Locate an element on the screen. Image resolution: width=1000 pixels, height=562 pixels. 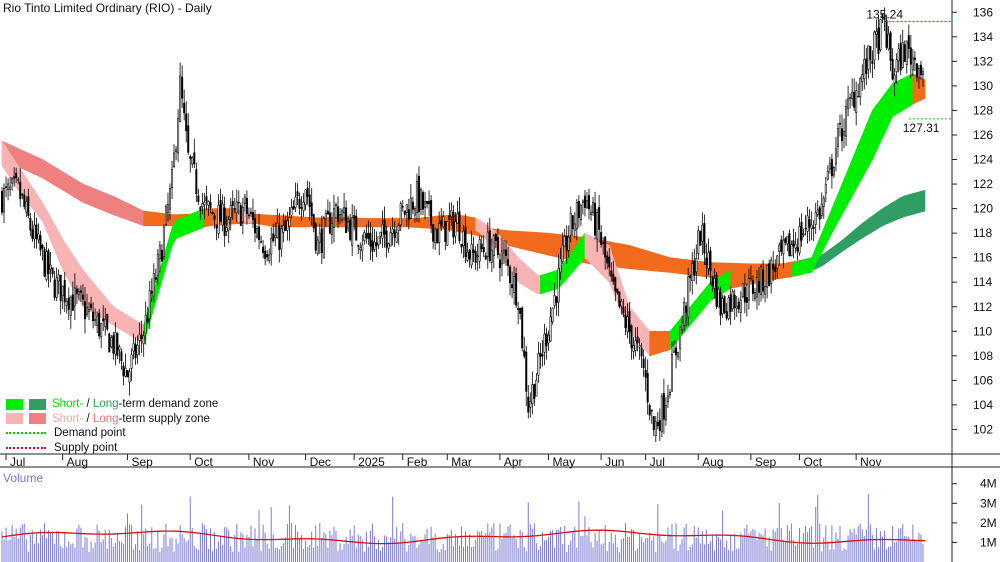
month-label: Nov is located at coordinates (870, 462).